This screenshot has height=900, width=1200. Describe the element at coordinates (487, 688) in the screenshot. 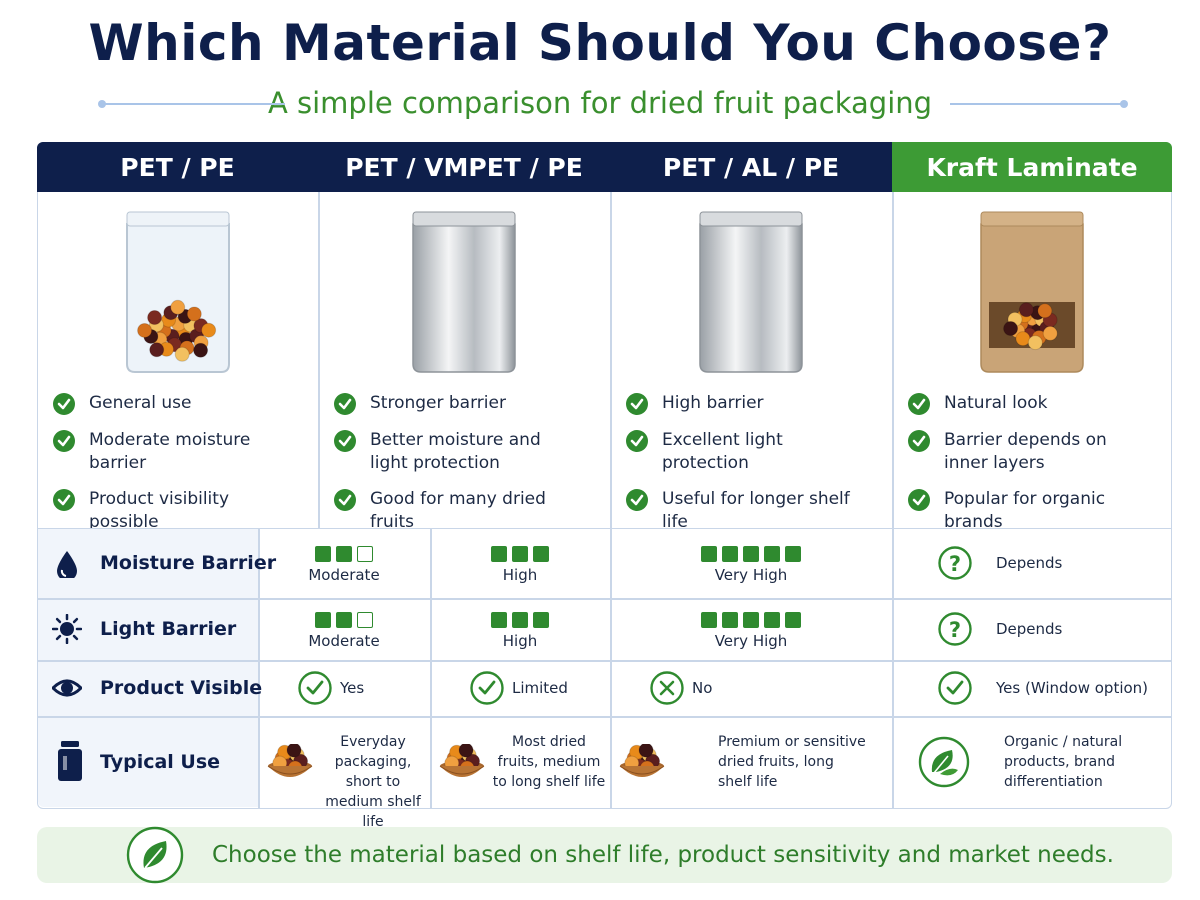

I see `status-icon` at that location.